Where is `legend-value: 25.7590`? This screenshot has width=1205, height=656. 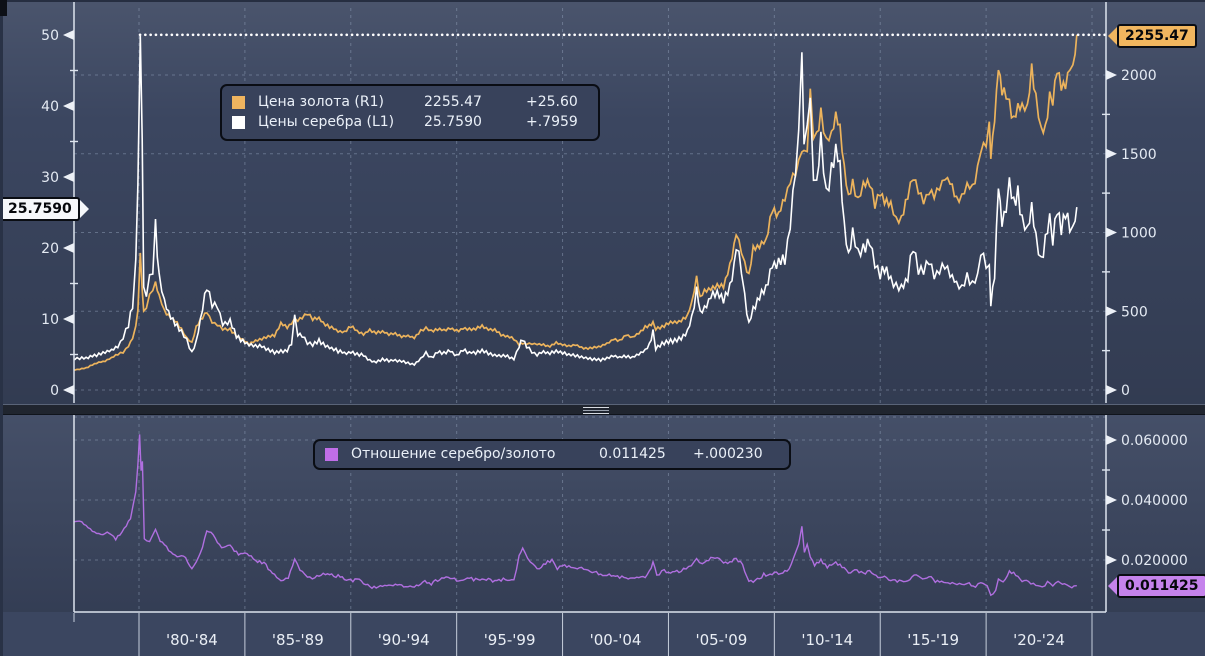
legend-value: 25.7590 is located at coordinates (453, 122).